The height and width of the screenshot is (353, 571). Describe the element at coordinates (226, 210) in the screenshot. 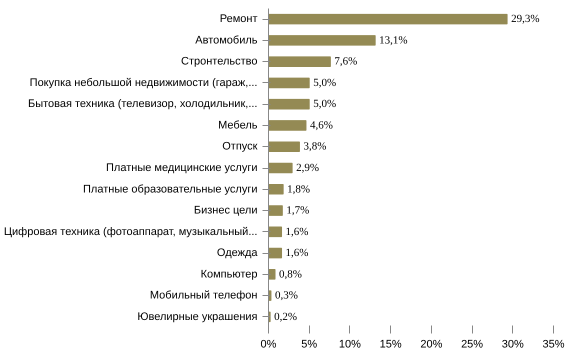

I see `y-tick-label: Бизнес цели` at that location.